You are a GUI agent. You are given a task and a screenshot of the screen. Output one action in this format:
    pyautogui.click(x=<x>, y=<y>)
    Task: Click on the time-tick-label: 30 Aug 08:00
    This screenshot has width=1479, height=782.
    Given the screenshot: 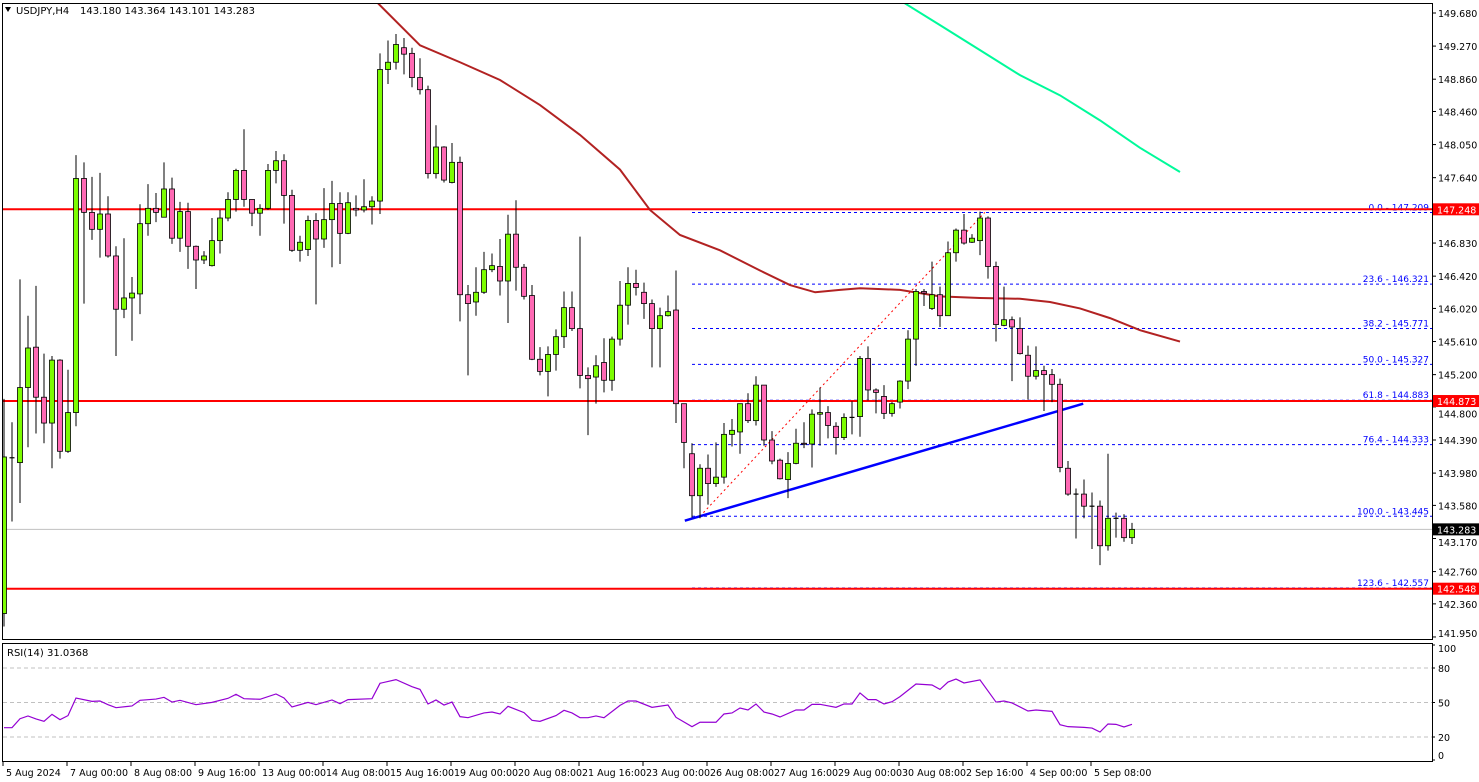 What is the action you would take?
    pyautogui.click(x=934, y=773)
    